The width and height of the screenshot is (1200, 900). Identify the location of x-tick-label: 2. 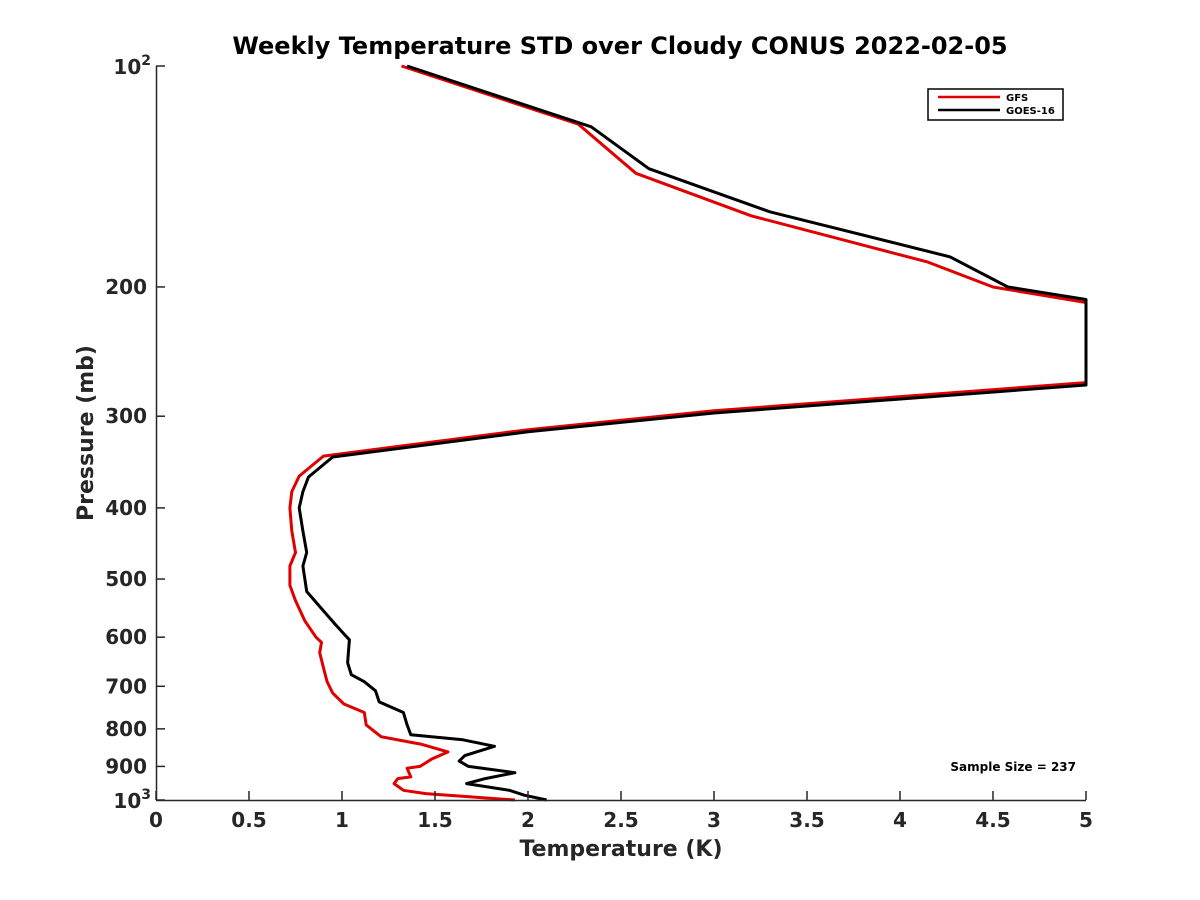
(528, 820).